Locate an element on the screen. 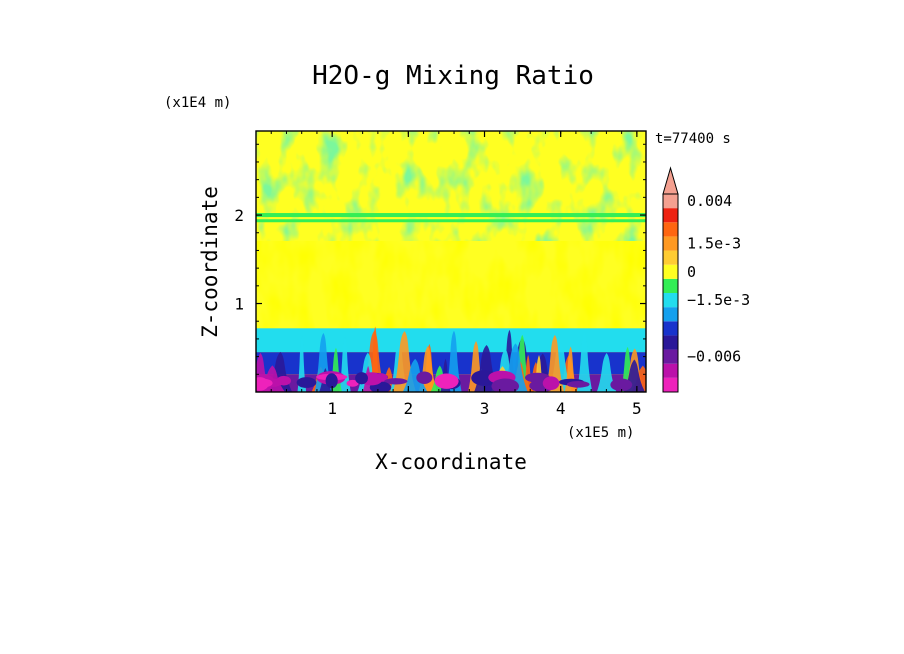 This screenshot has height=654, width=904. middle-field-texture is located at coordinates (451, 286).